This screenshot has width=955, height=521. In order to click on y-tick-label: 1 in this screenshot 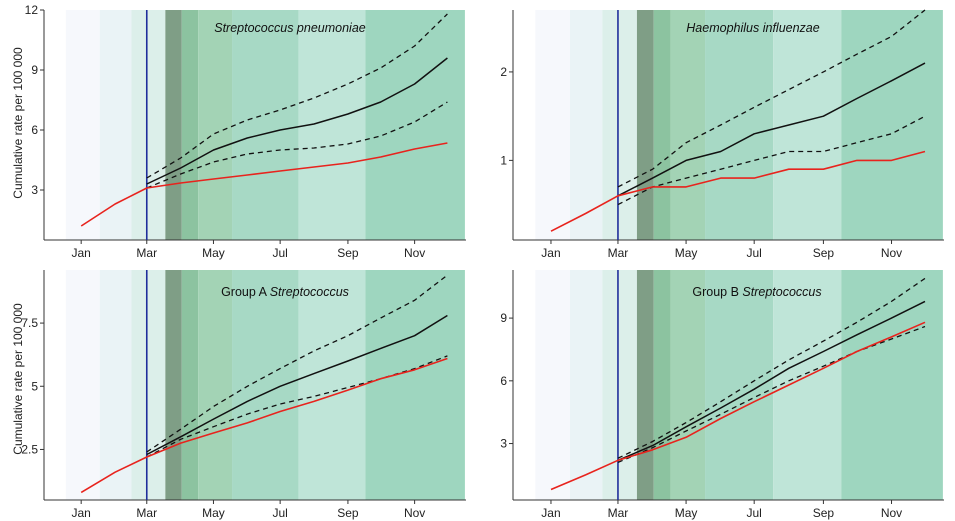, I will do `click(503, 160)`.